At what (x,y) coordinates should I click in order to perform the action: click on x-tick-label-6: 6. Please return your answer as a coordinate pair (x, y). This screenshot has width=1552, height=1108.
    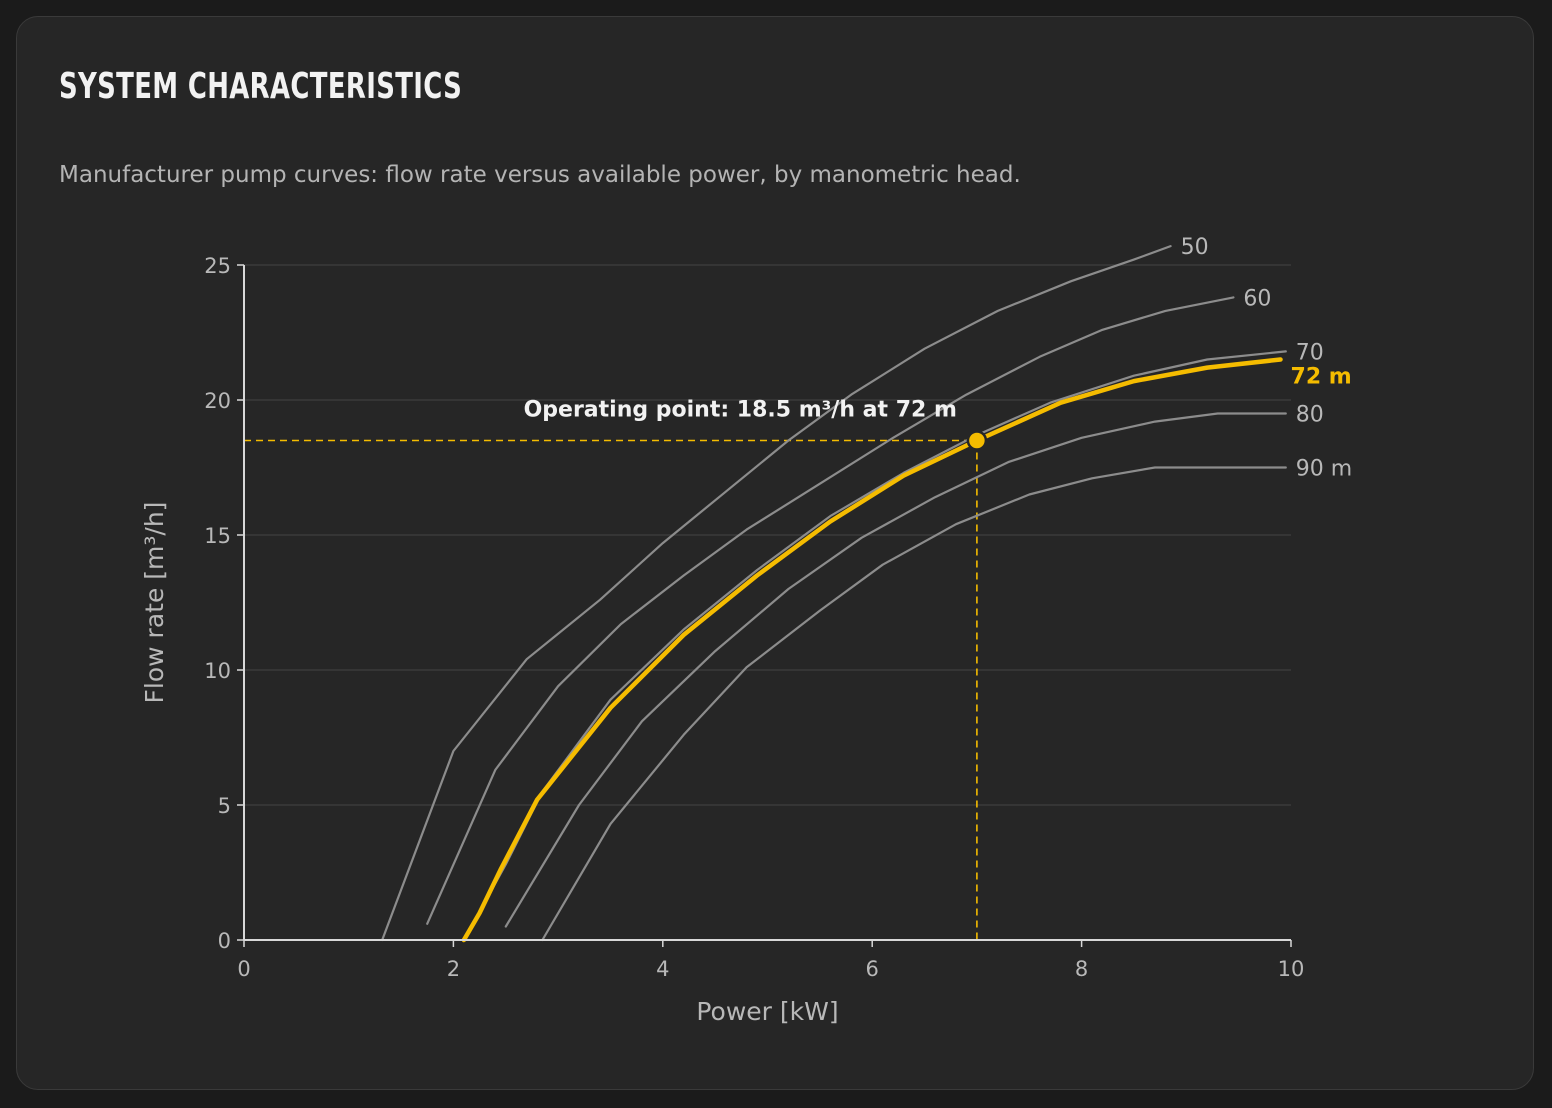
    Looking at the image, I should click on (872, 969).